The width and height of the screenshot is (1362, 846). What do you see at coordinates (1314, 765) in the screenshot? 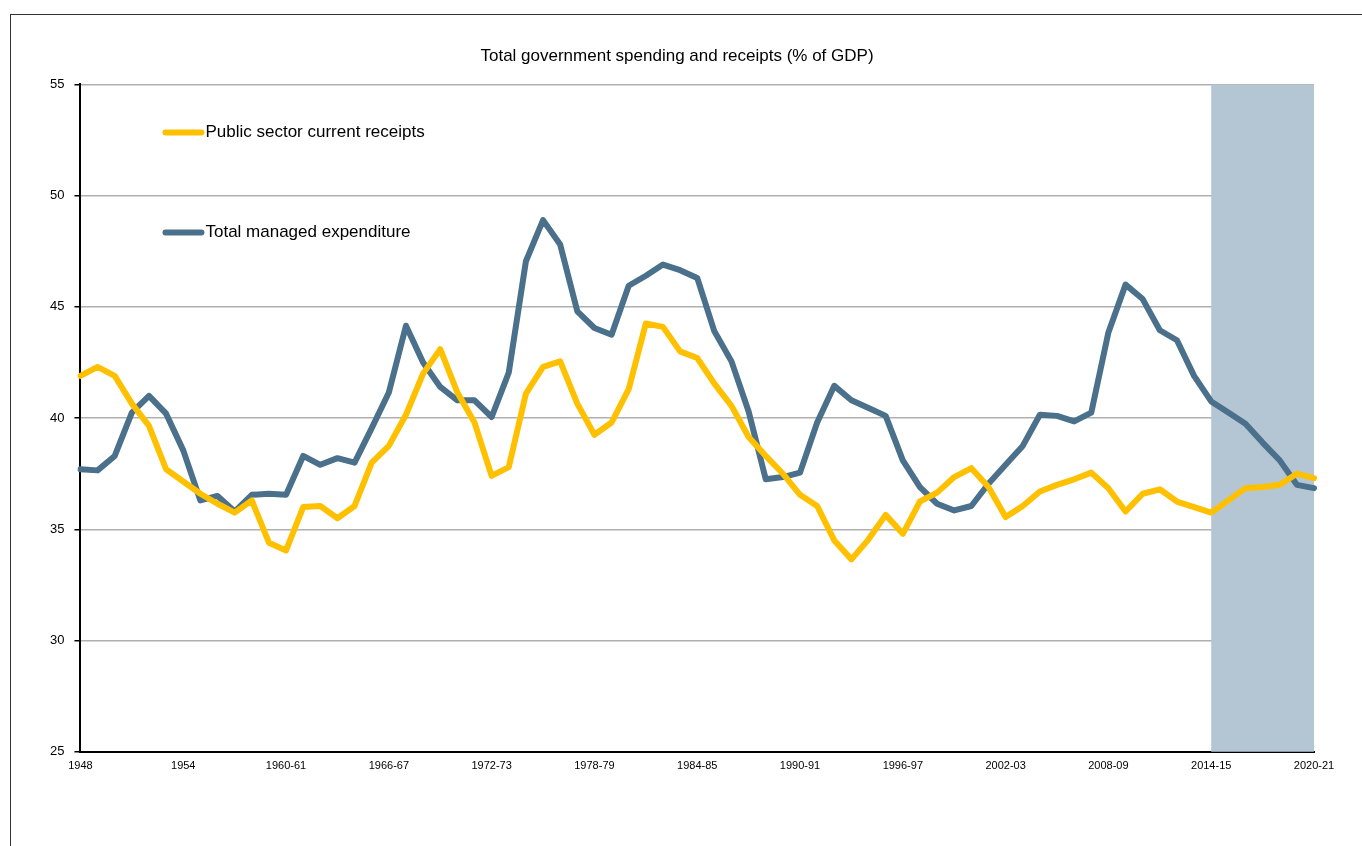
I see `x-tick-label: 2020-21` at bounding box center [1314, 765].